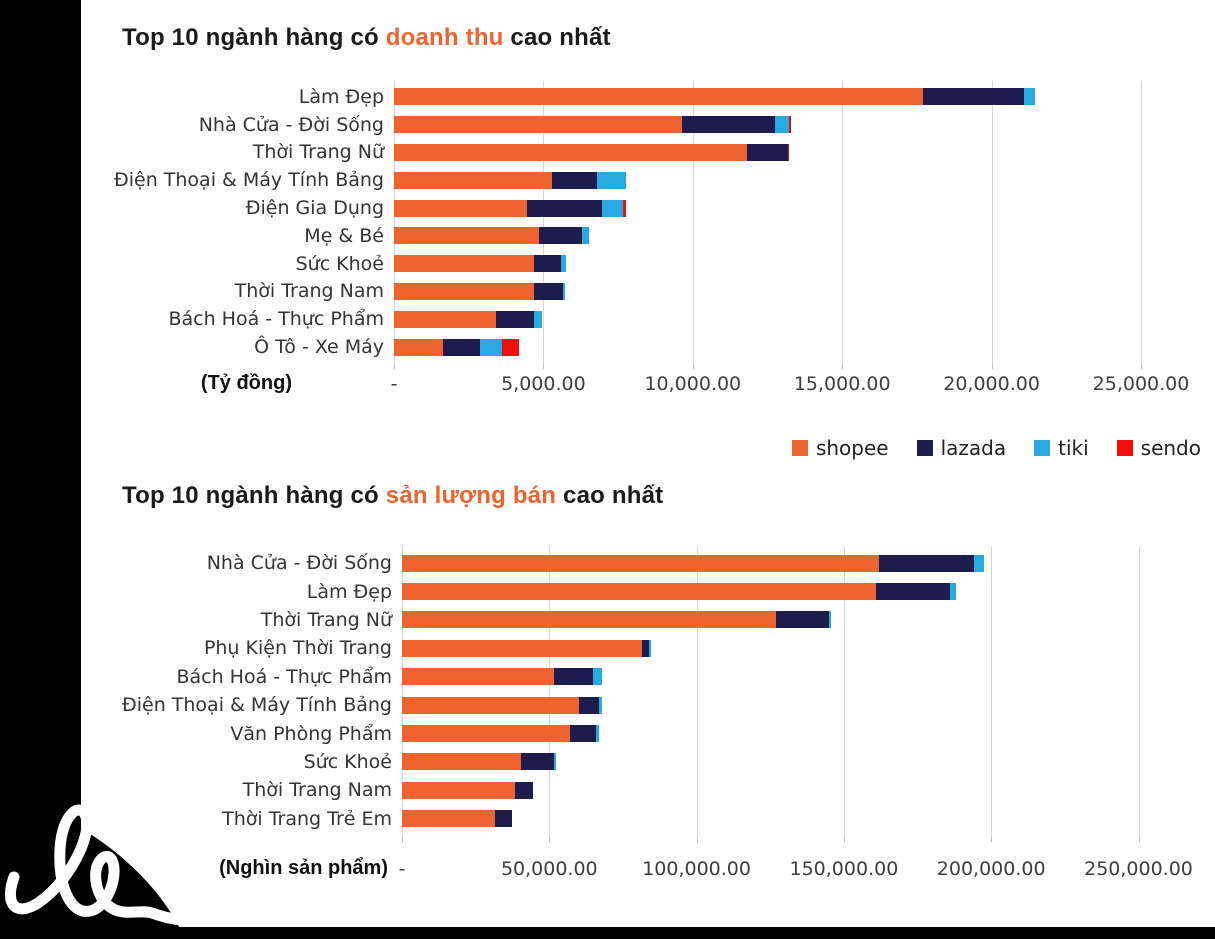  What do you see at coordinates (924, 448) in the screenshot?
I see `legend-swatch-lazada` at bounding box center [924, 448].